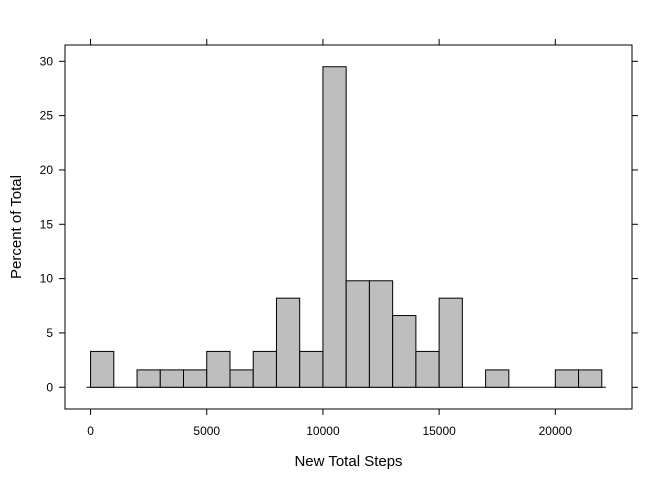 This screenshot has height=480, width=672. I want to click on x-tick-label: 10000, so click(323, 431).